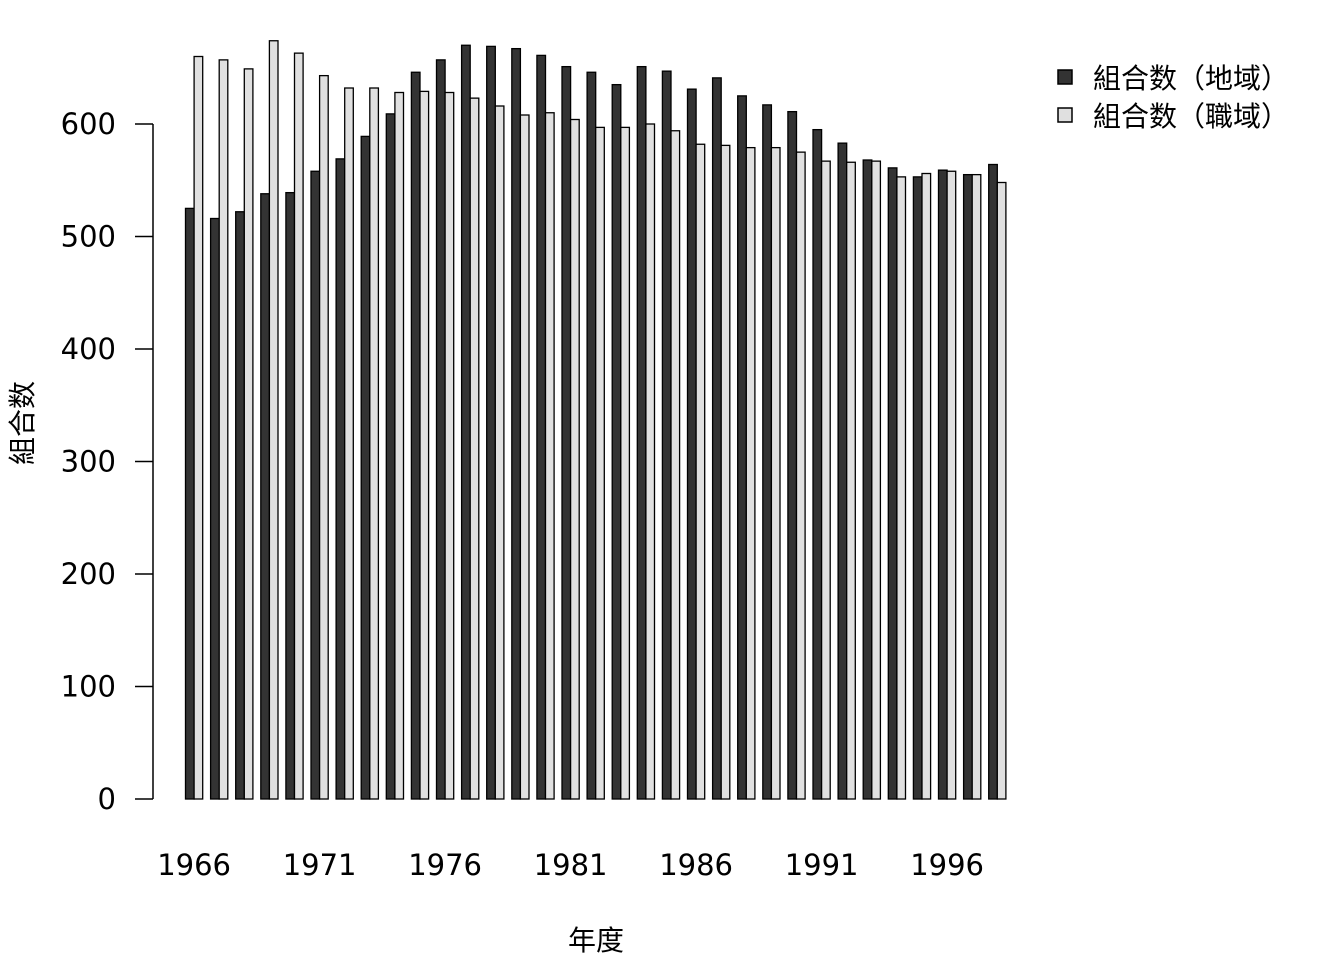 The height and width of the screenshot is (960, 1344). What do you see at coordinates (273, 420) in the screenshot?
I see `bar-shokuiki-1969` at bounding box center [273, 420].